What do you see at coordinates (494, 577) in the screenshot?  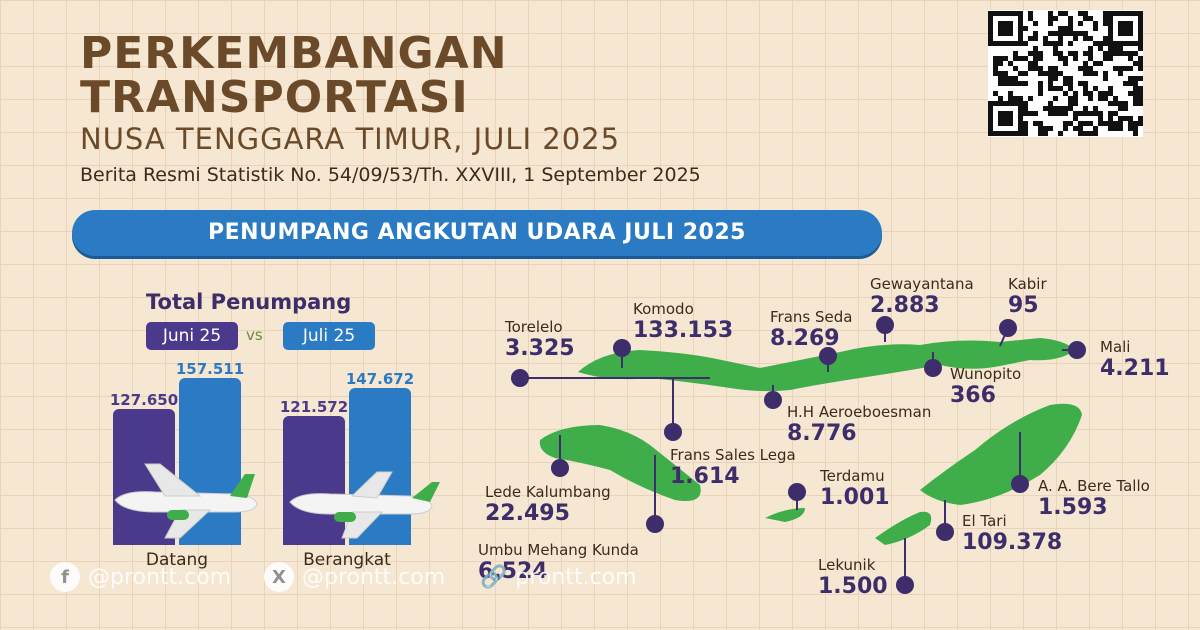 I see `link-icon: 🔗` at bounding box center [494, 577].